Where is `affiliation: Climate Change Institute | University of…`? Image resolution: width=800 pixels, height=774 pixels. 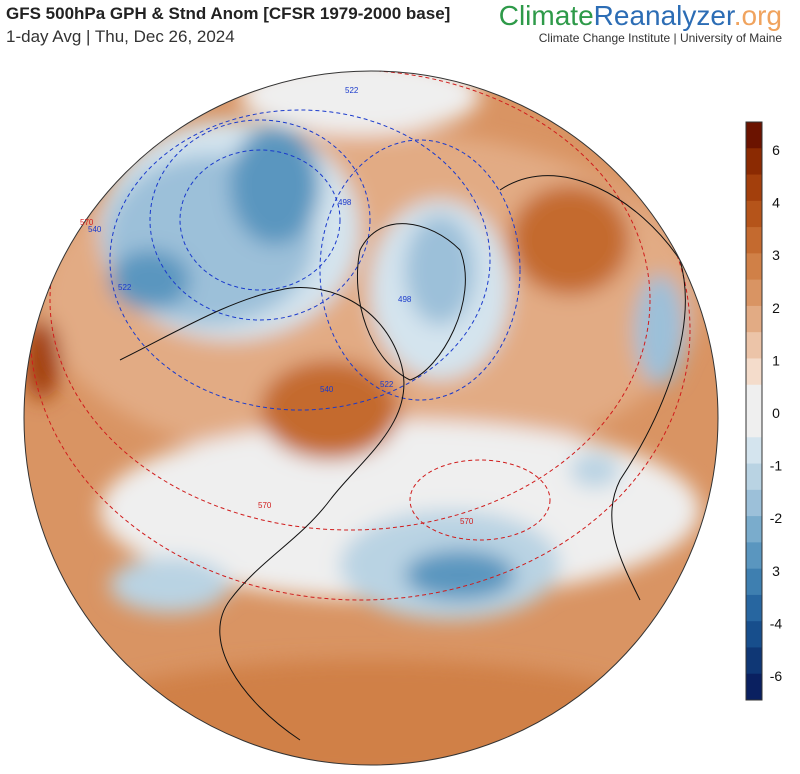 affiliation: Climate Change Institute | University of… is located at coordinates (660, 38).